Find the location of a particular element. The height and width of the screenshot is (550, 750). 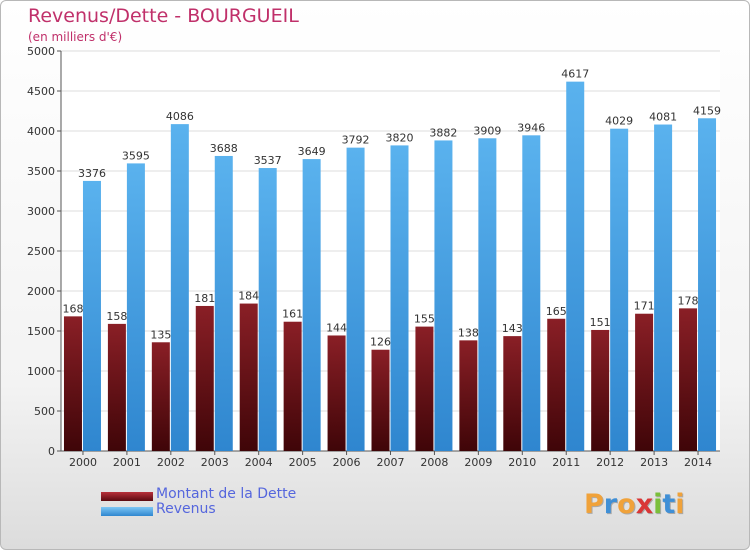

data-label-revenue: 3909 is located at coordinates (487, 130).